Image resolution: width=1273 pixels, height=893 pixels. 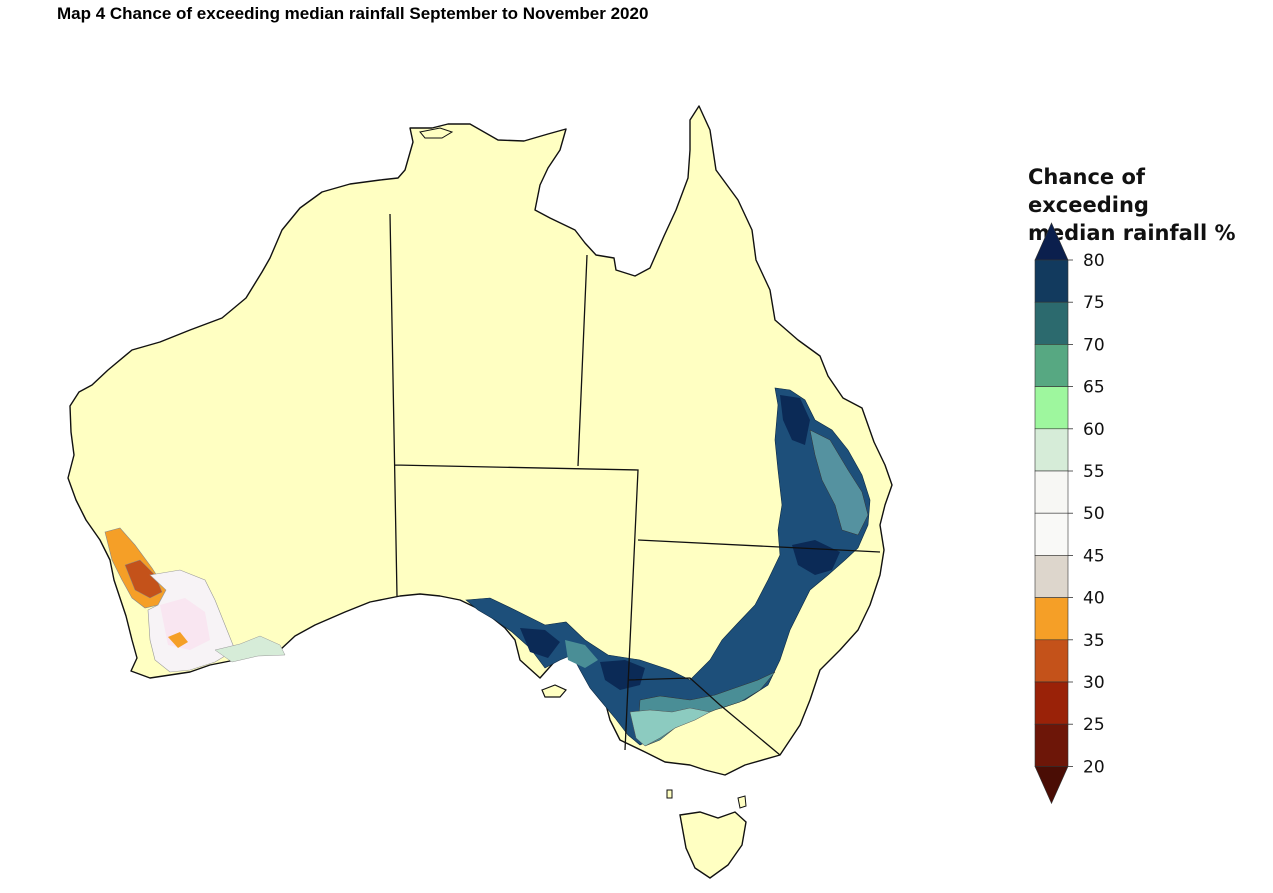 What do you see at coordinates (1094, 725) in the screenshot?
I see `colorbar-tick-label: 25` at bounding box center [1094, 725].